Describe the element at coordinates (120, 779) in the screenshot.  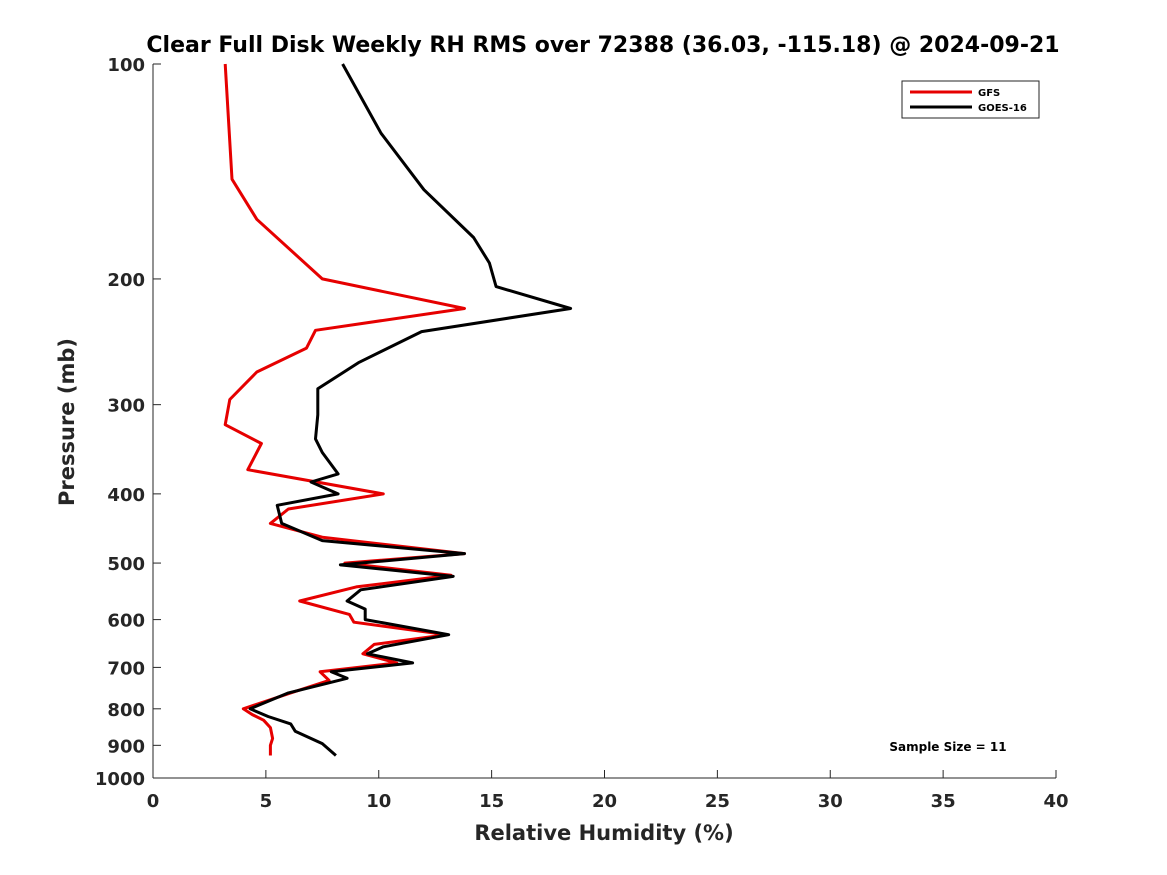
I see `y-tick-label: 1000` at that location.